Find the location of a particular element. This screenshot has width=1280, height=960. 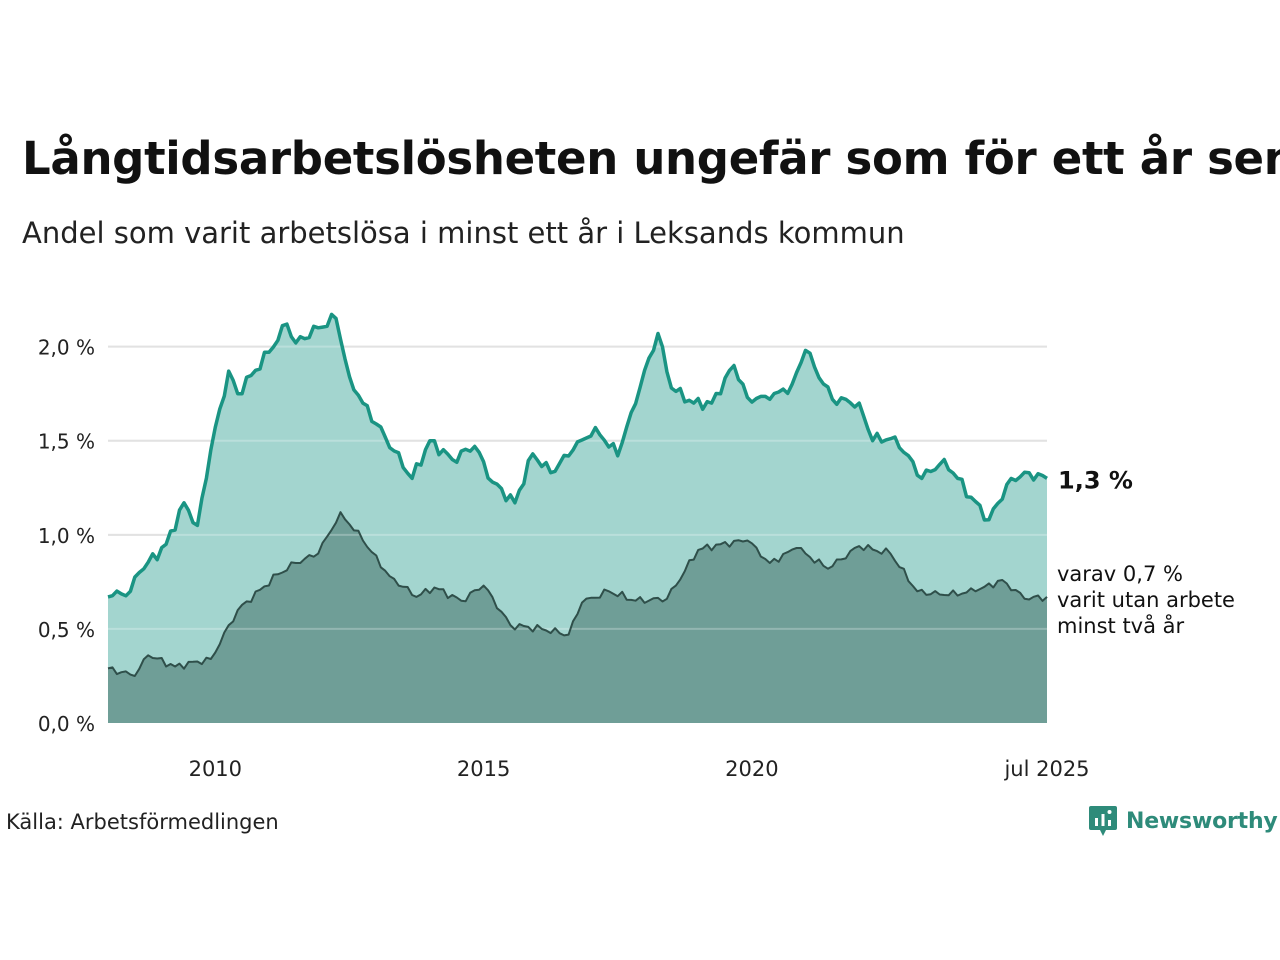

series-1-end-label: 1,3 % is located at coordinates (1095, 480).